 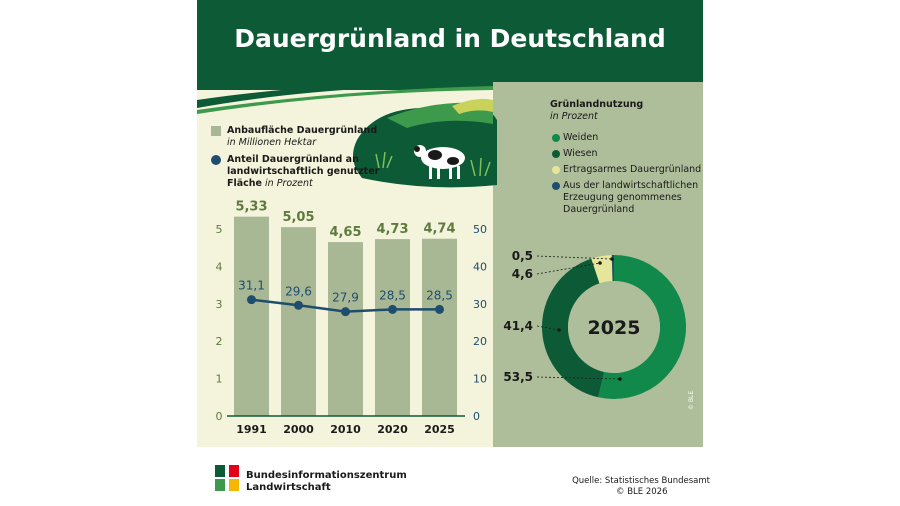 I want to click on donut-hole, so click(x=614, y=327).